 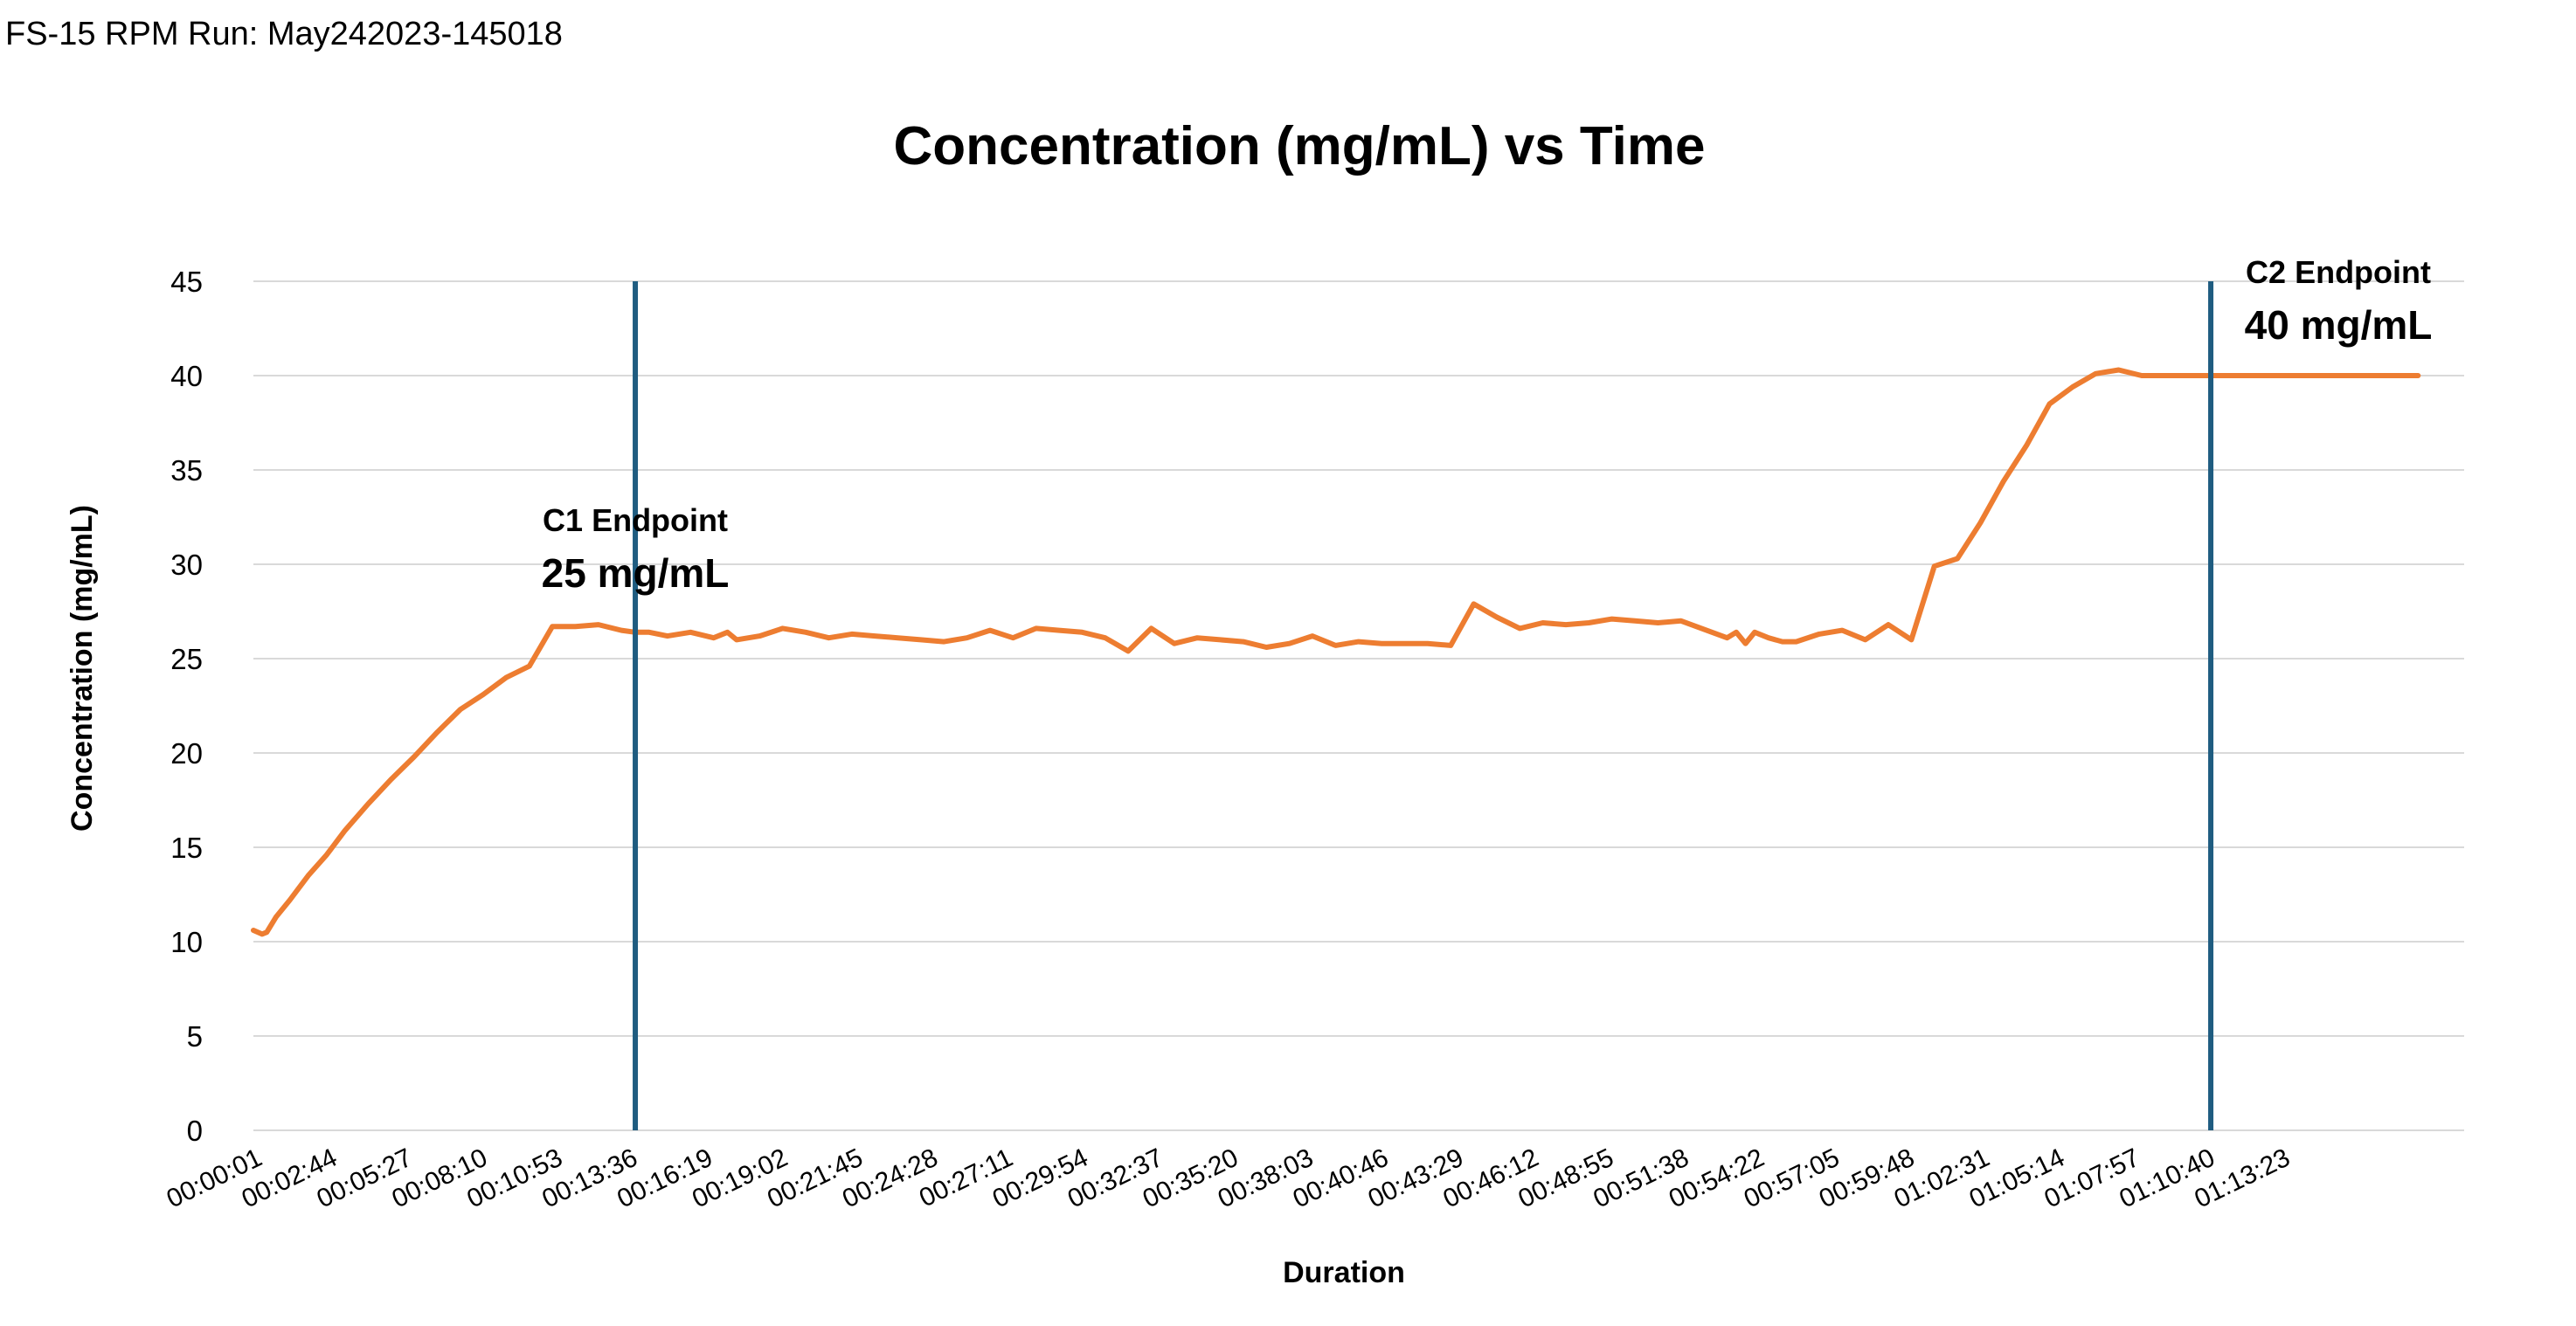 I want to click on run-label: FS-15 RPM Run: May242023-145018, so click(x=284, y=34).